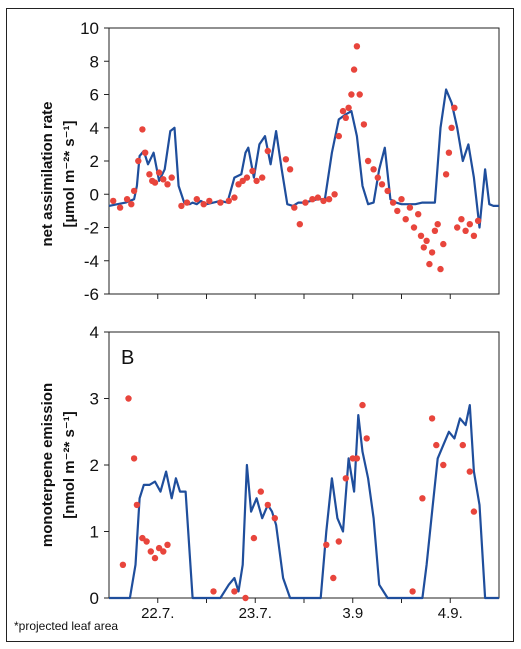 This screenshot has height=649, width=521. I want to click on y-tick-label: -2, so click(91, 228).